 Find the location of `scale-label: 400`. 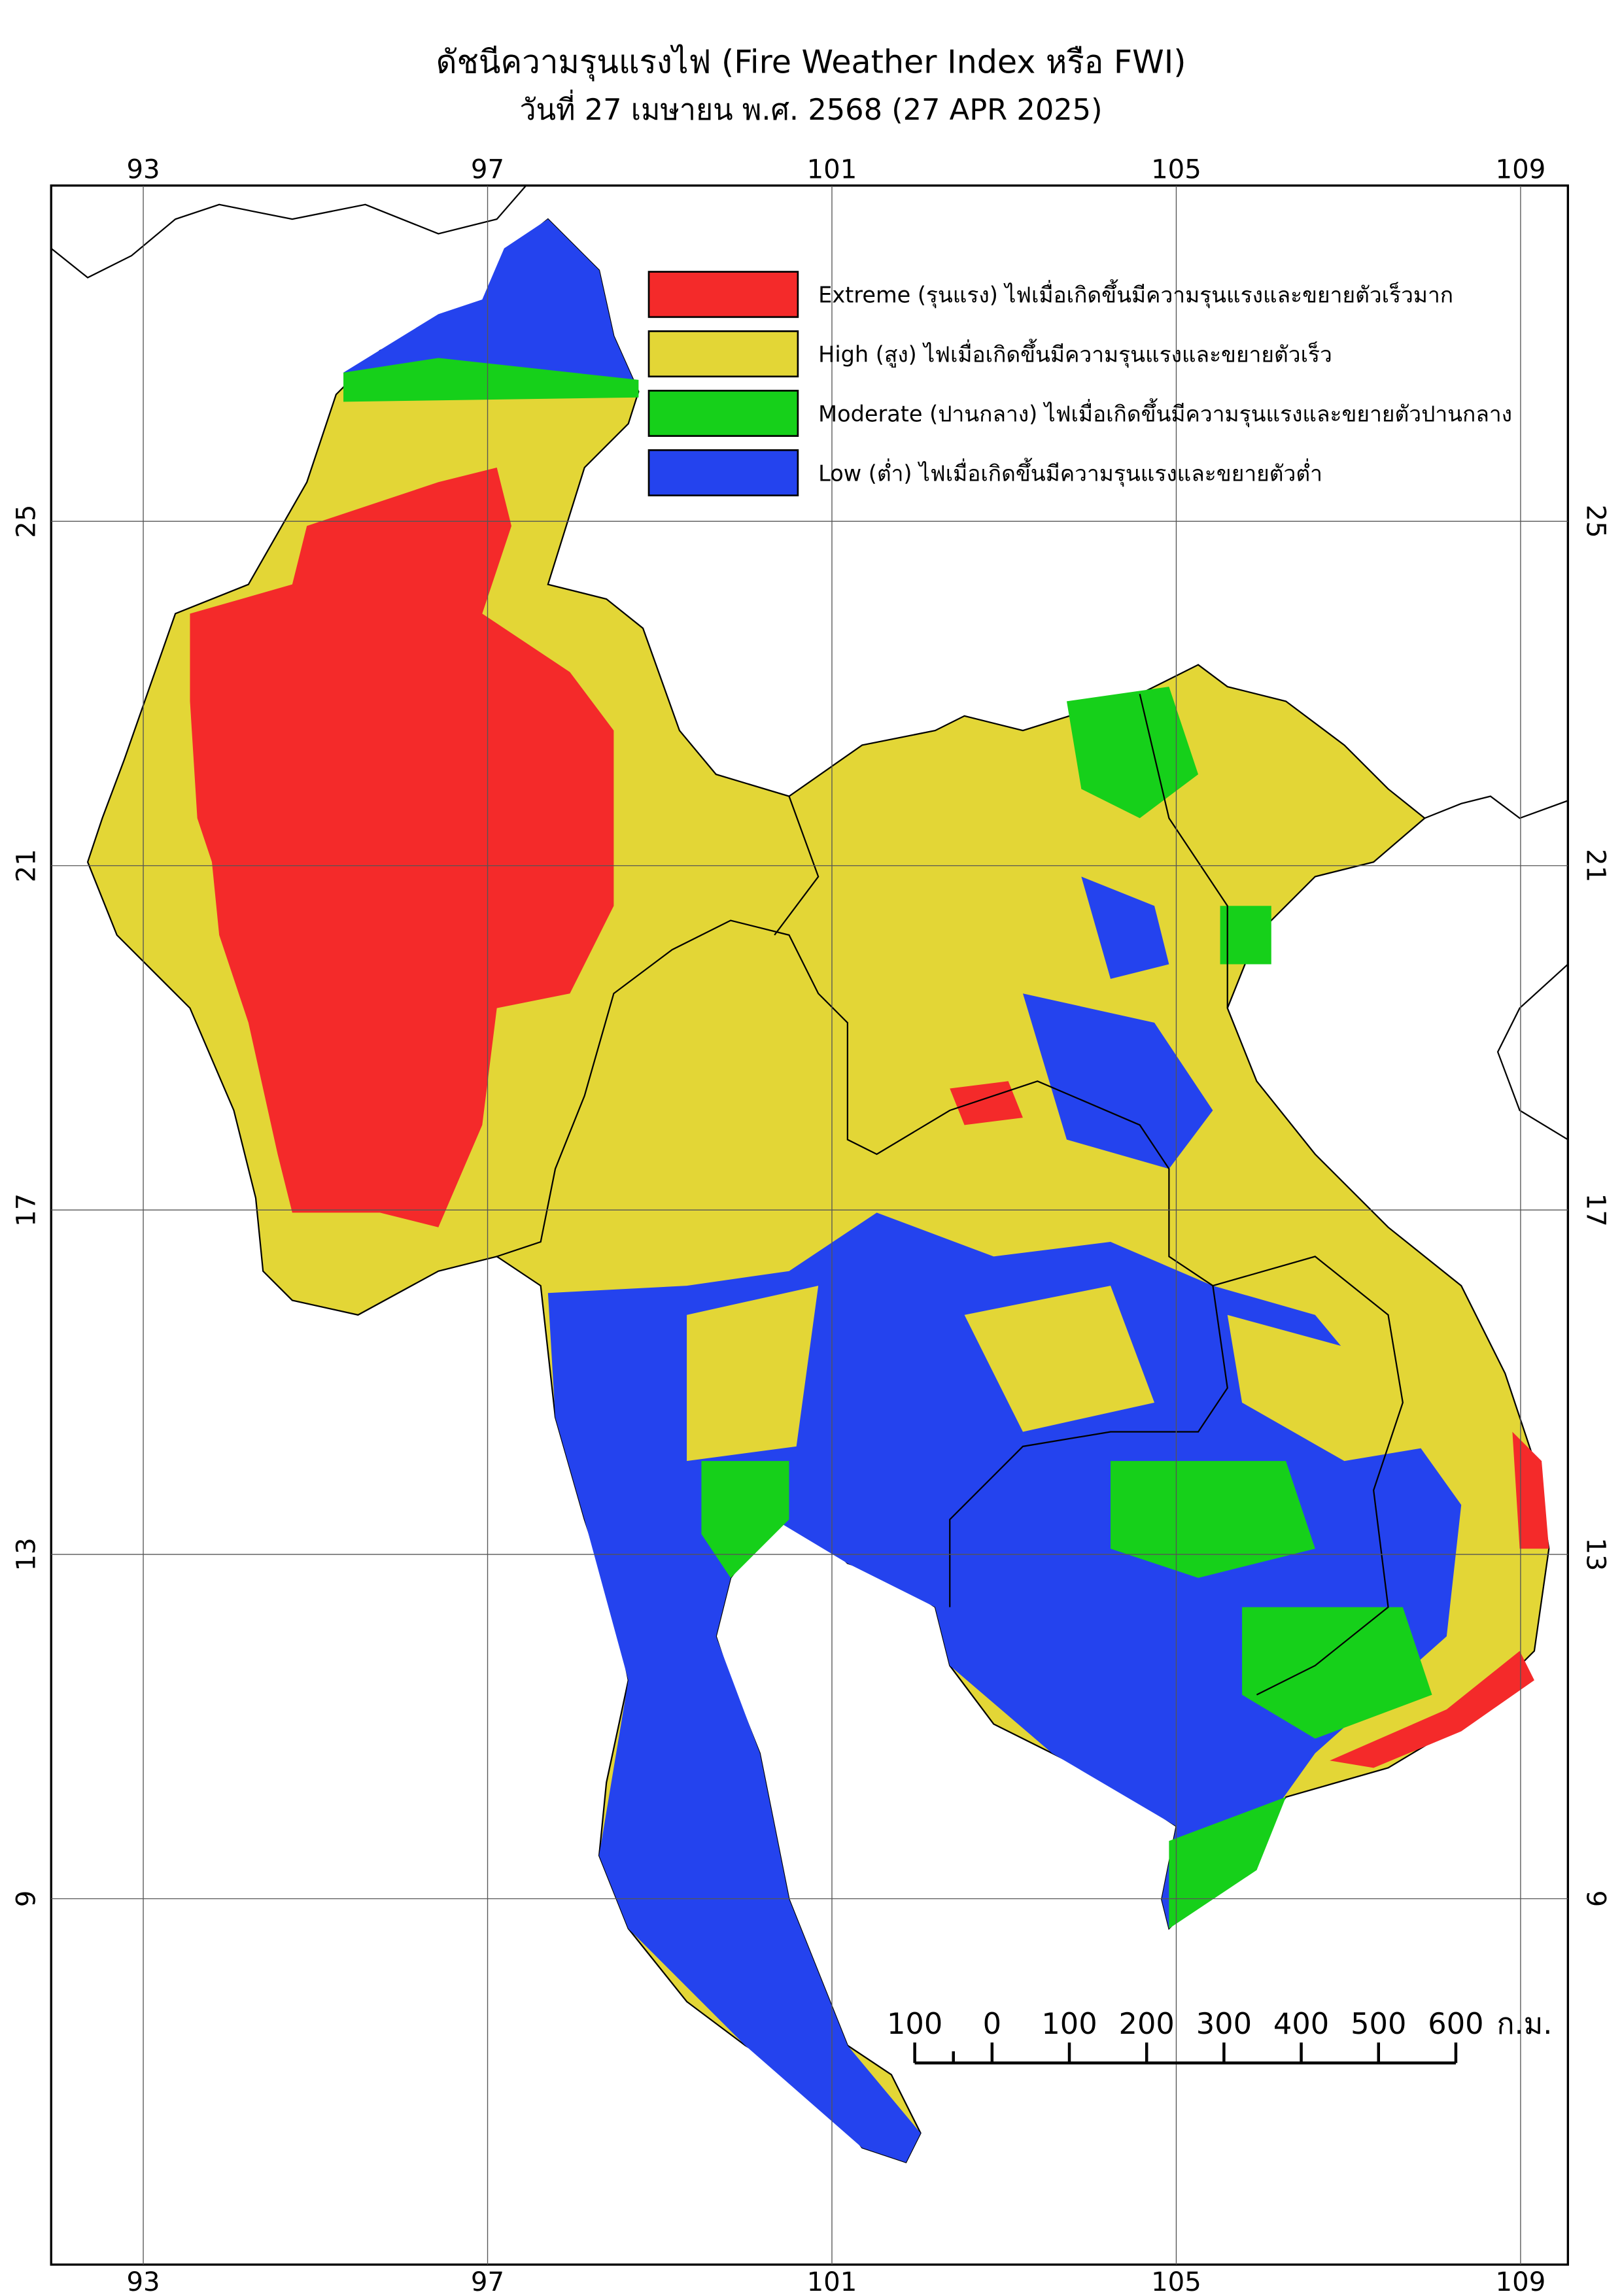

scale-label: 400 is located at coordinates (1301, 2024).